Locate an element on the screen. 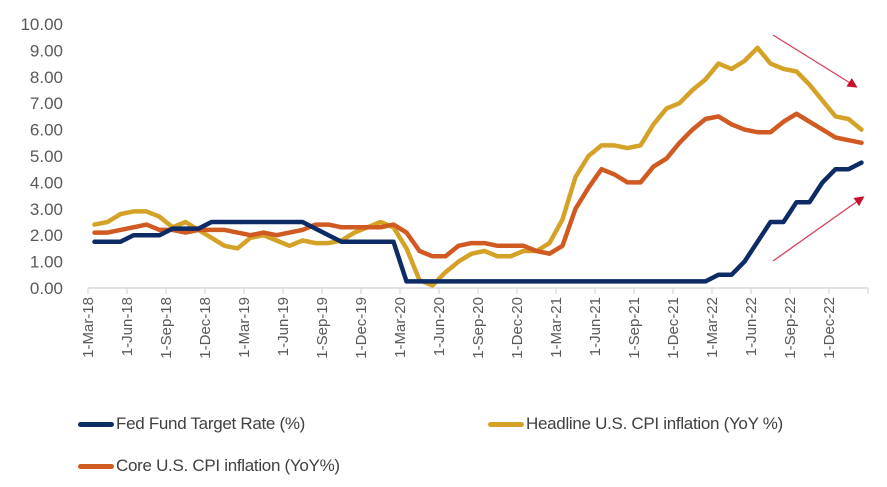  x-tick-label: 1-Mar-20 is located at coordinates (400, 327).